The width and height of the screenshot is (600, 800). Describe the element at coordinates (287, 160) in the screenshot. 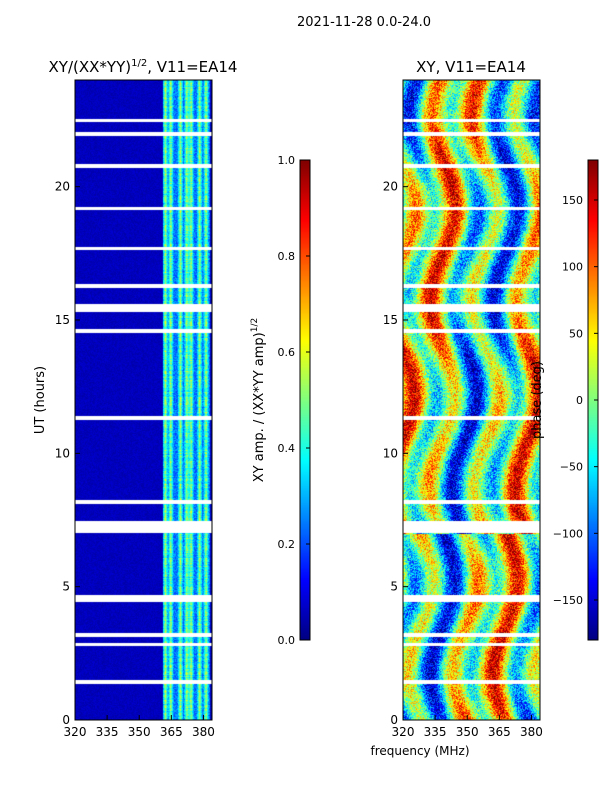

I see `colorbar-tick-label: 1.0` at that location.